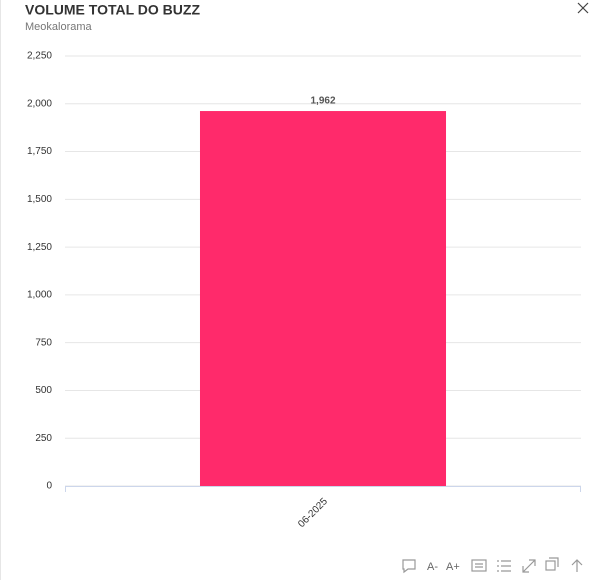 This screenshot has width=599, height=585. Describe the element at coordinates (43, 390) in the screenshot. I see `y-tick-label: 500` at that location.